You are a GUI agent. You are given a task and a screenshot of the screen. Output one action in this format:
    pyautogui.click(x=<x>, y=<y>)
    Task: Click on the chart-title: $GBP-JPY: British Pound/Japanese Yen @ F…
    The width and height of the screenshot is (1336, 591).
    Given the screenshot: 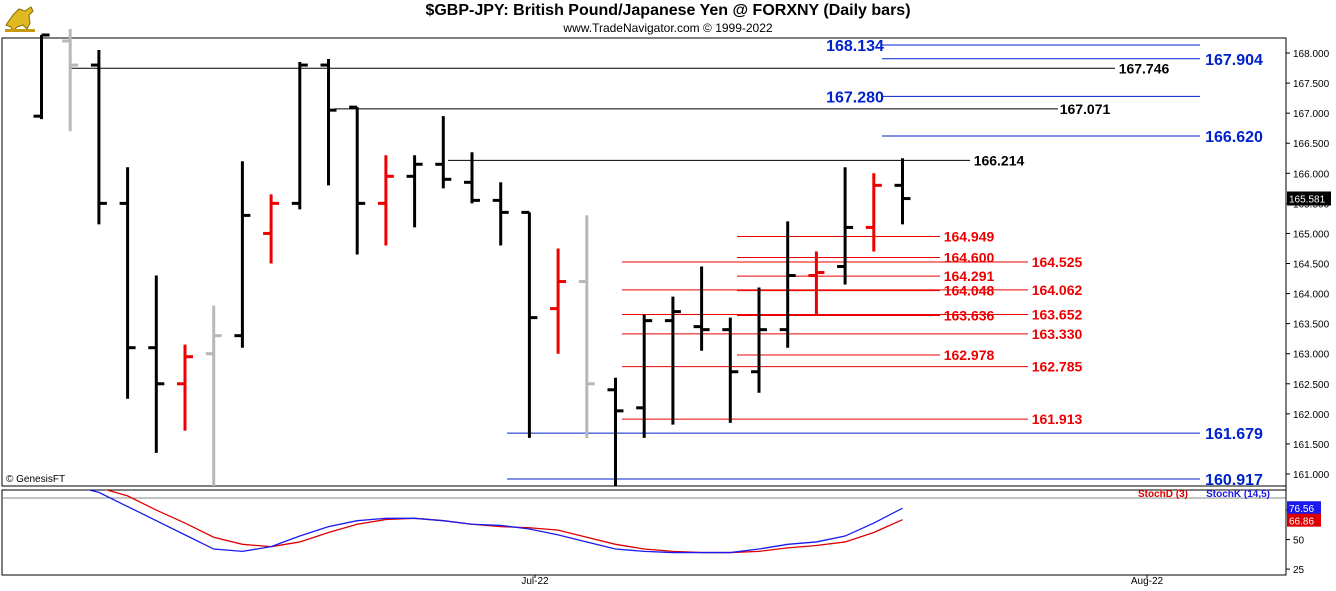 What is the action you would take?
    pyautogui.click(x=668, y=10)
    